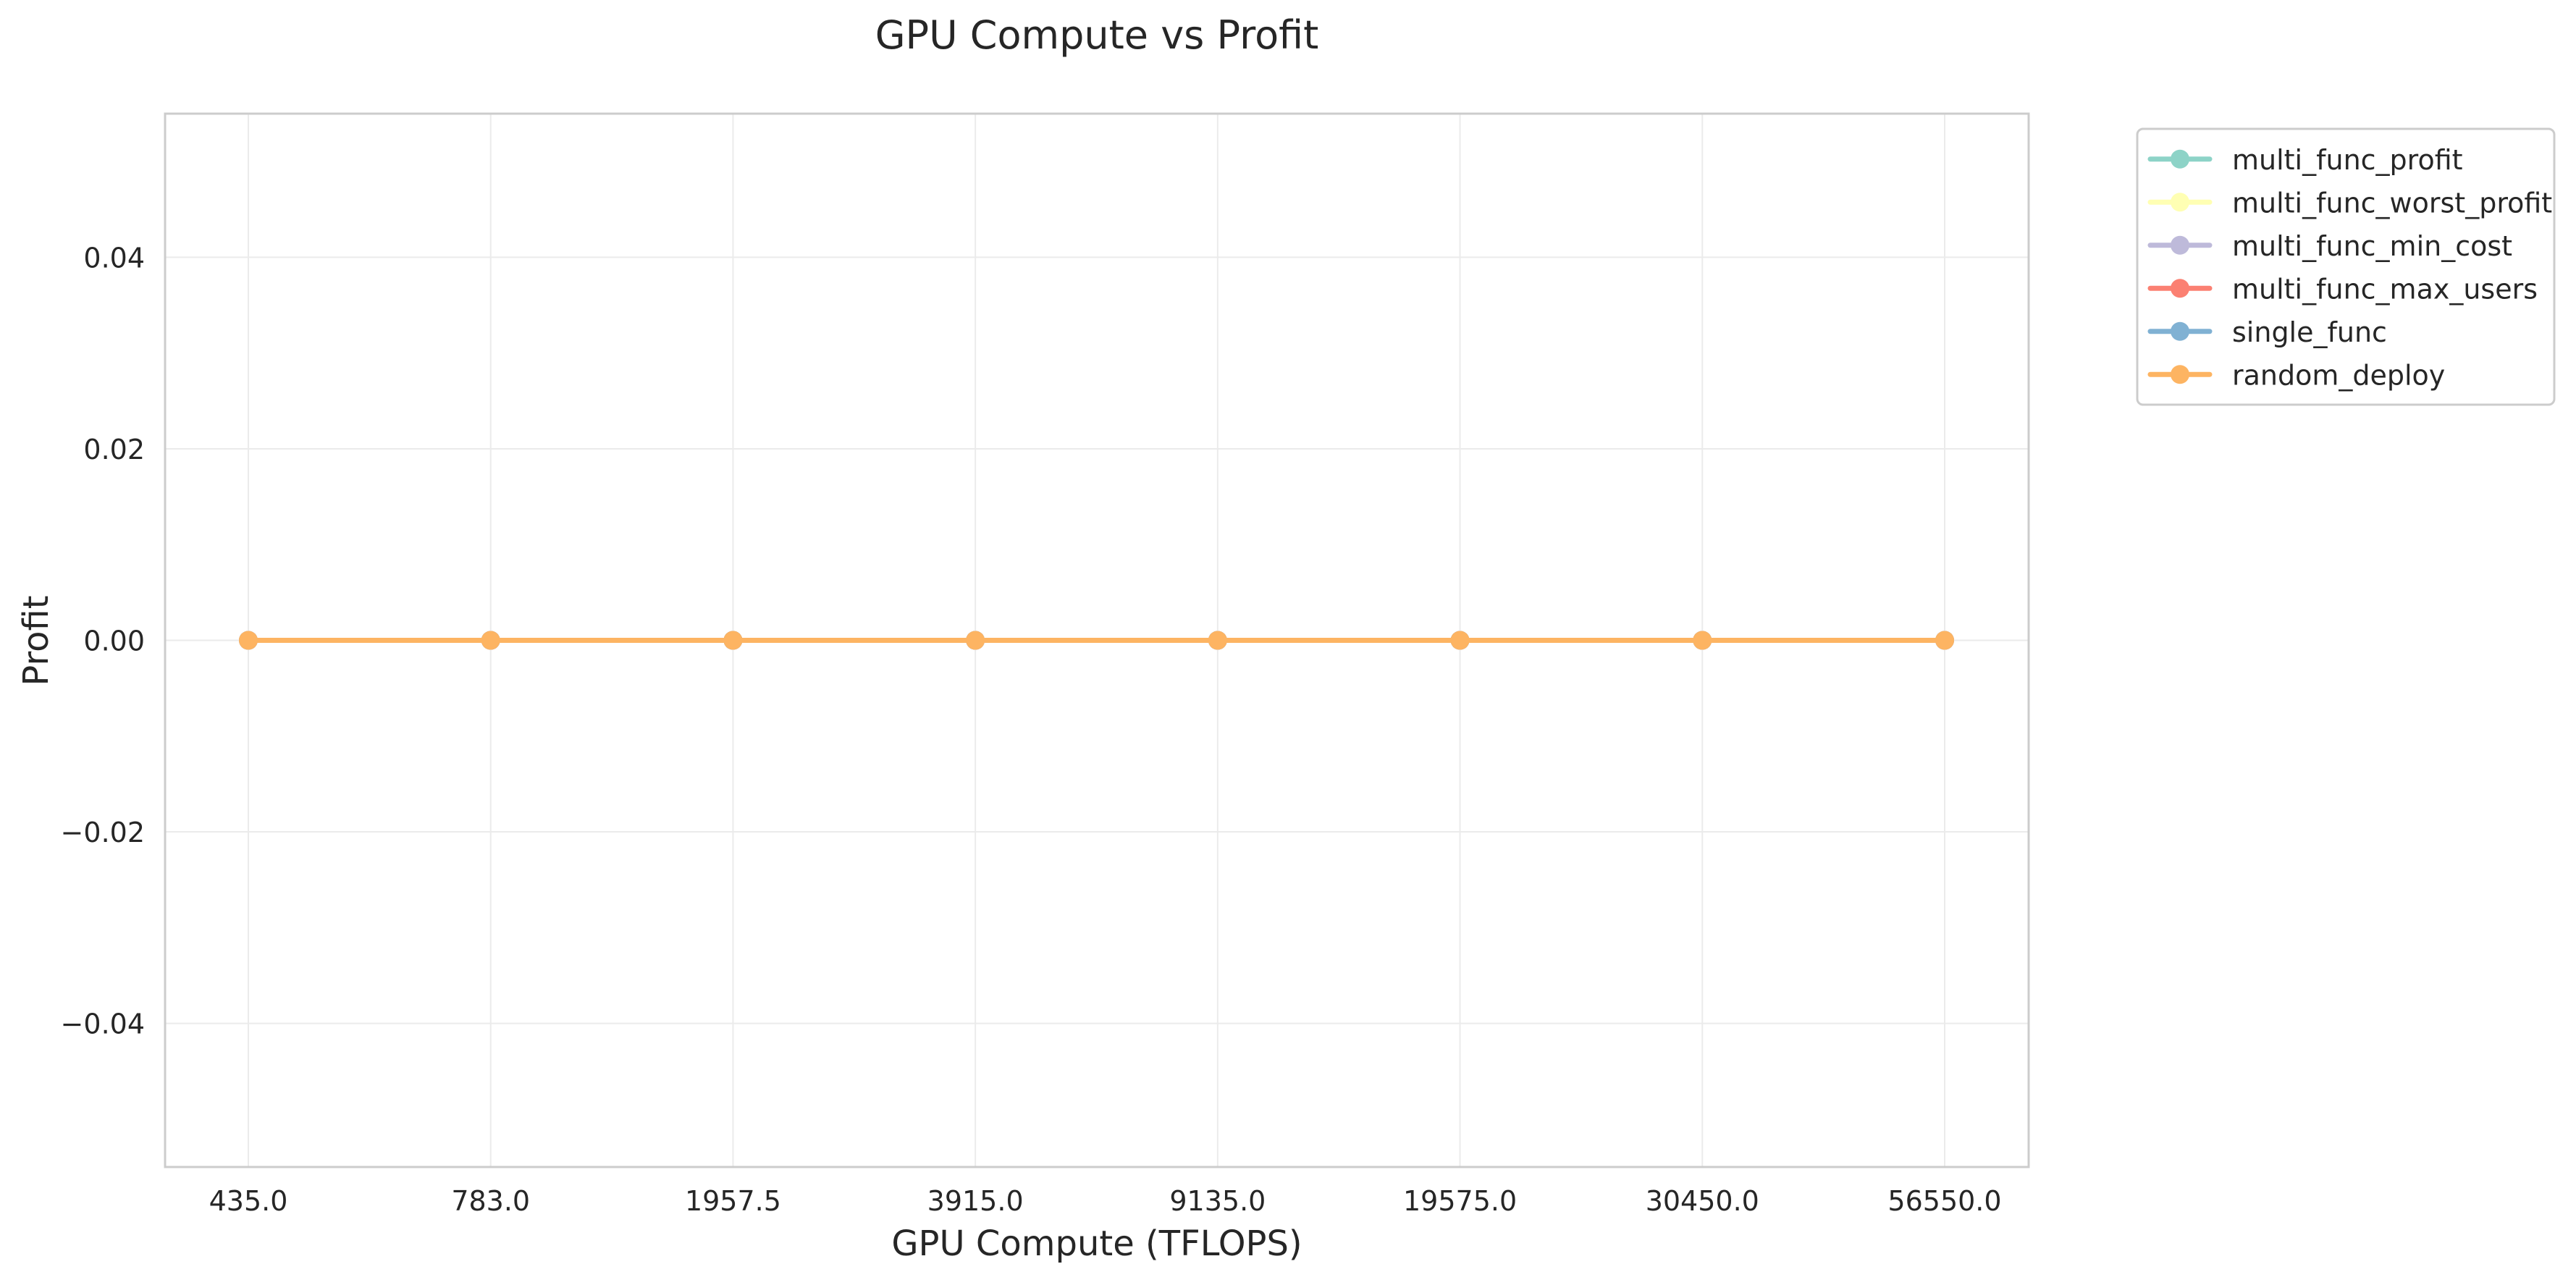  What do you see at coordinates (2338, 375) in the screenshot?
I see `legend-label: random_deploy` at bounding box center [2338, 375].